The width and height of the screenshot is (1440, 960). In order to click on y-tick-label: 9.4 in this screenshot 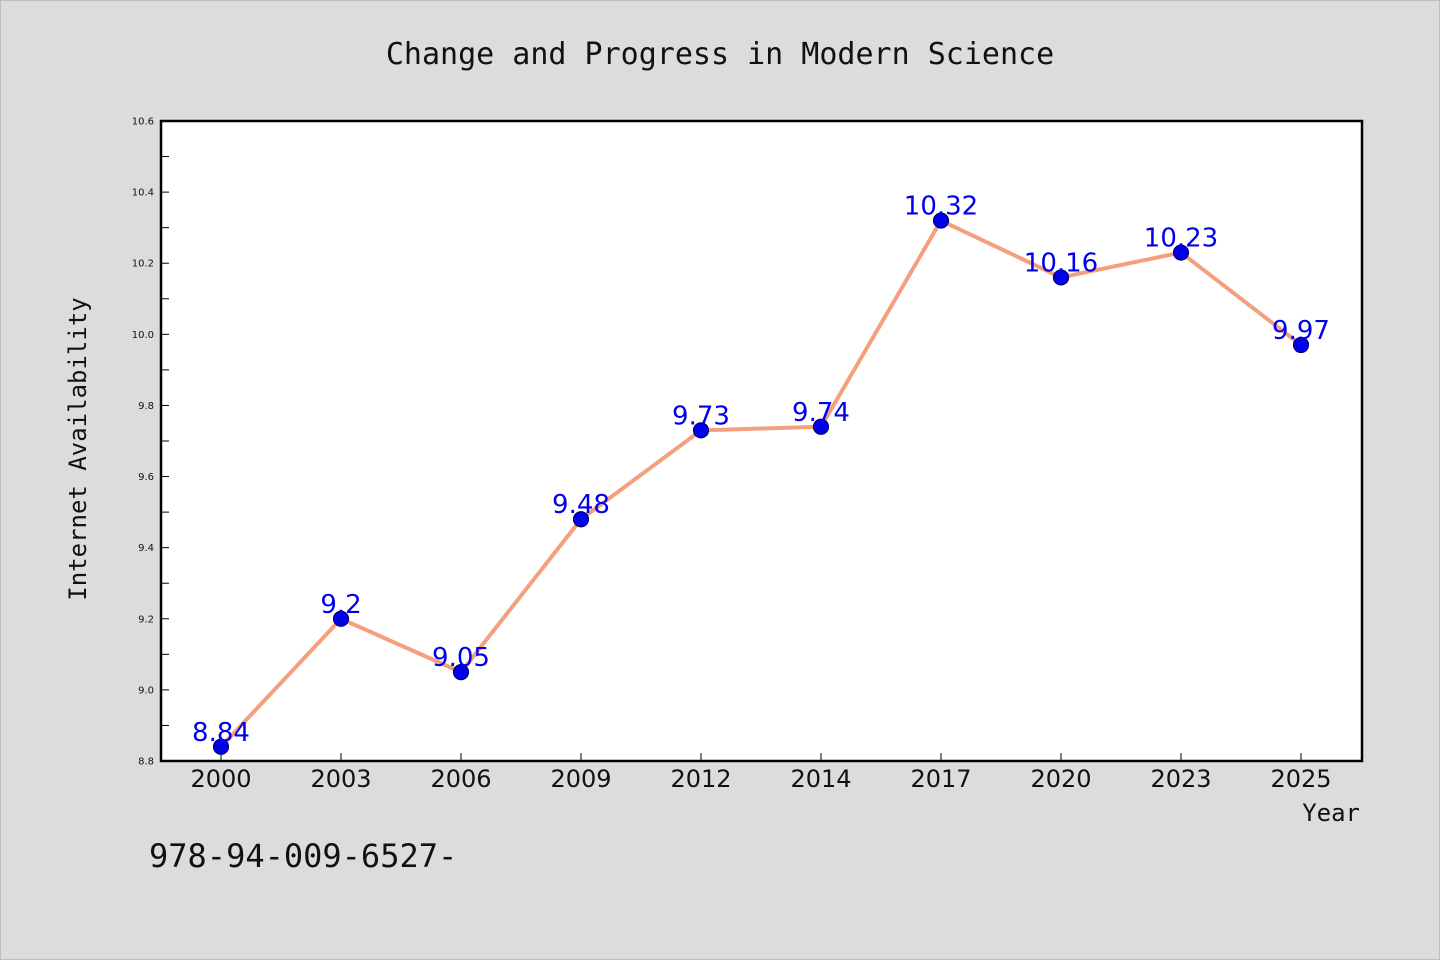, I will do `click(146, 548)`.